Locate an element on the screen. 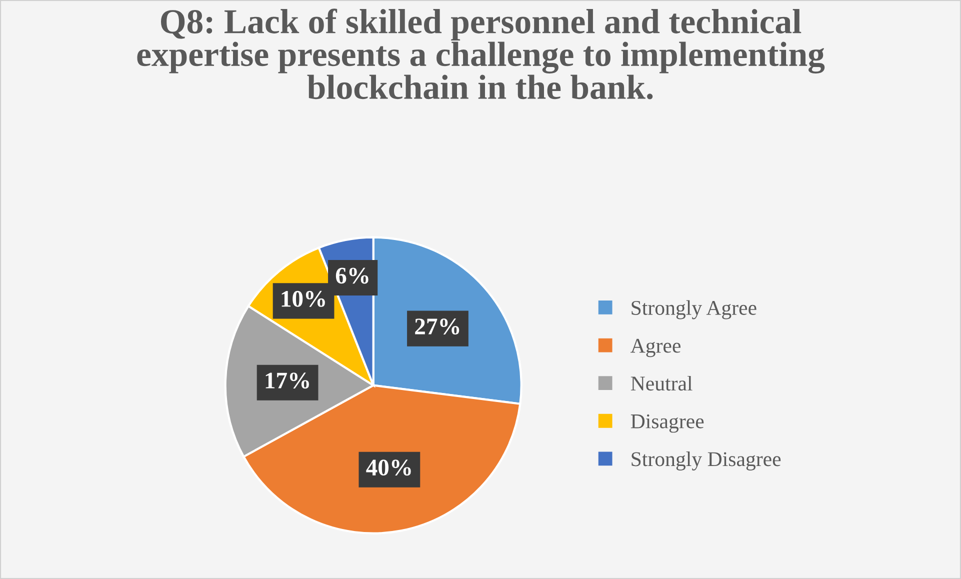 The image size is (961, 579). legend-label: Strongly Agree is located at coordinates (694, 310).